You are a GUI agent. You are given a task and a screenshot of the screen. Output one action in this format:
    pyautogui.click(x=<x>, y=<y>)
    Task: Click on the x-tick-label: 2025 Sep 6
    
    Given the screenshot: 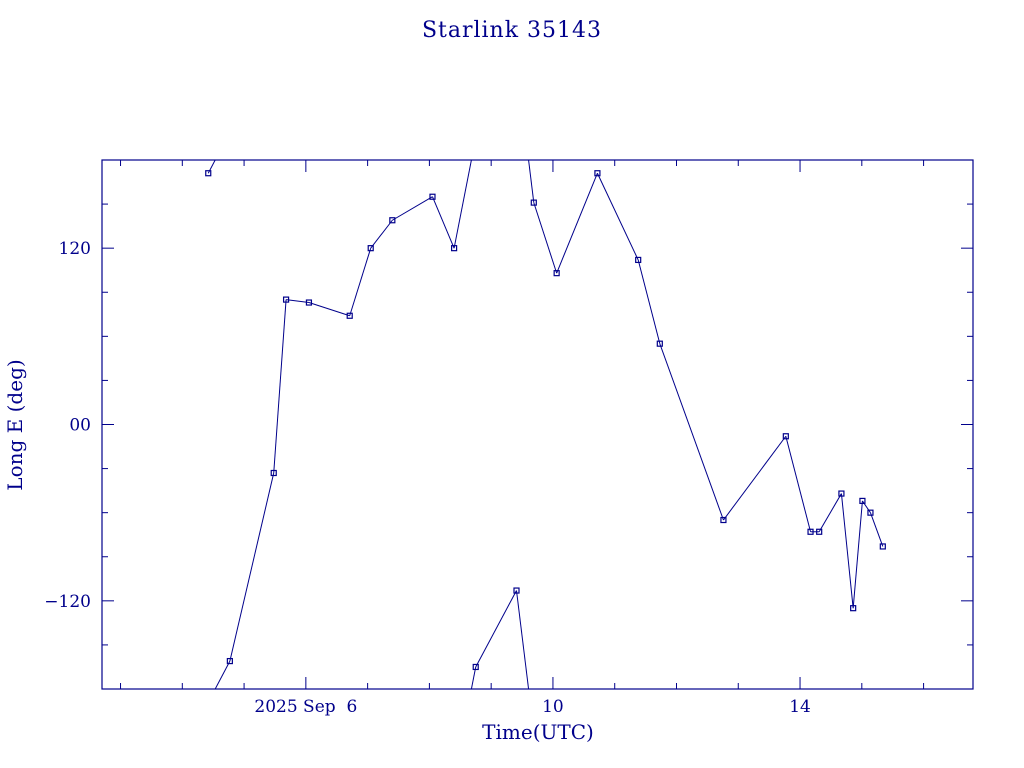 What is the action you would take?
    pyautogui.click(x=305, y=707)
    